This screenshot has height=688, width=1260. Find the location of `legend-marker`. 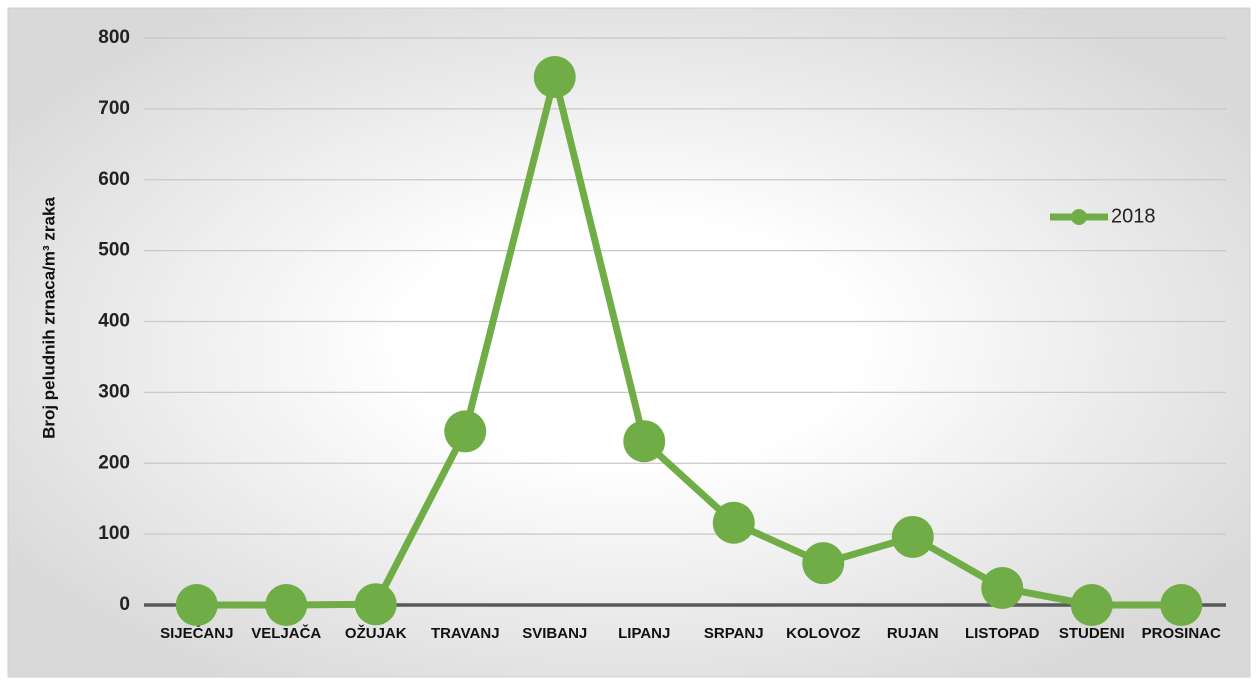

legend-marker is located at coordinates (1079, 217).